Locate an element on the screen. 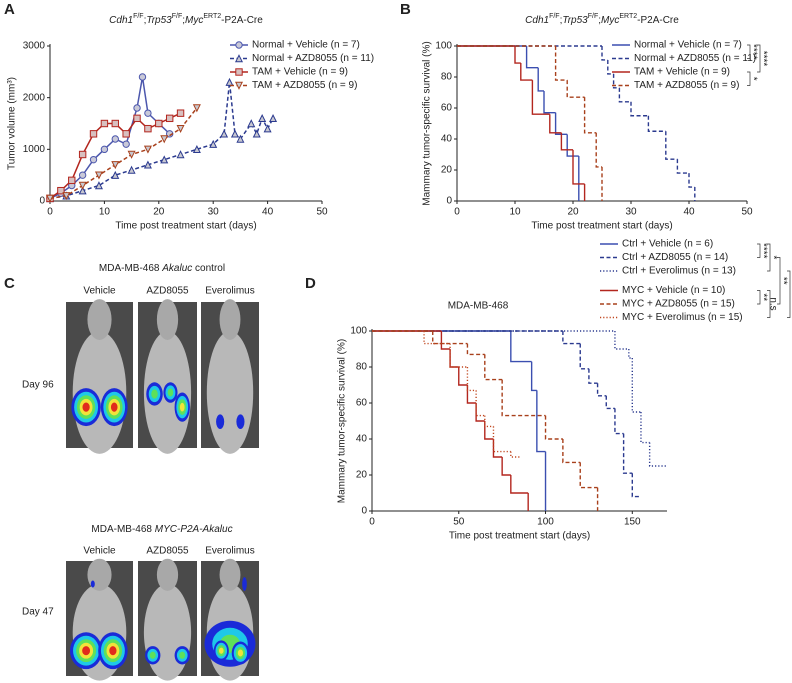  legend-label: Normal + AZD8055 (n = 11) is located at coordinates (695, 58).